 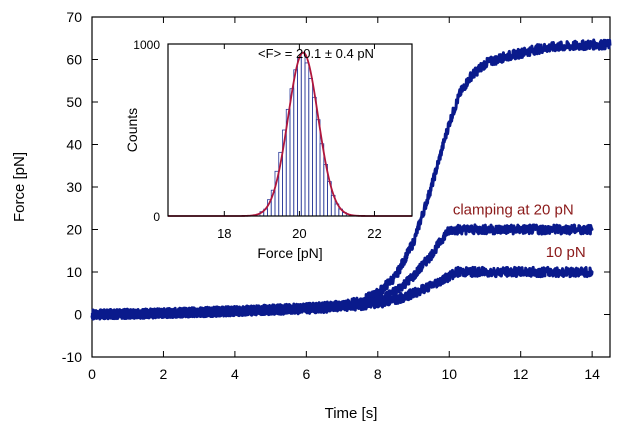 I want to click on inset-x-tick-label: 18, so click(x=224, y=233).